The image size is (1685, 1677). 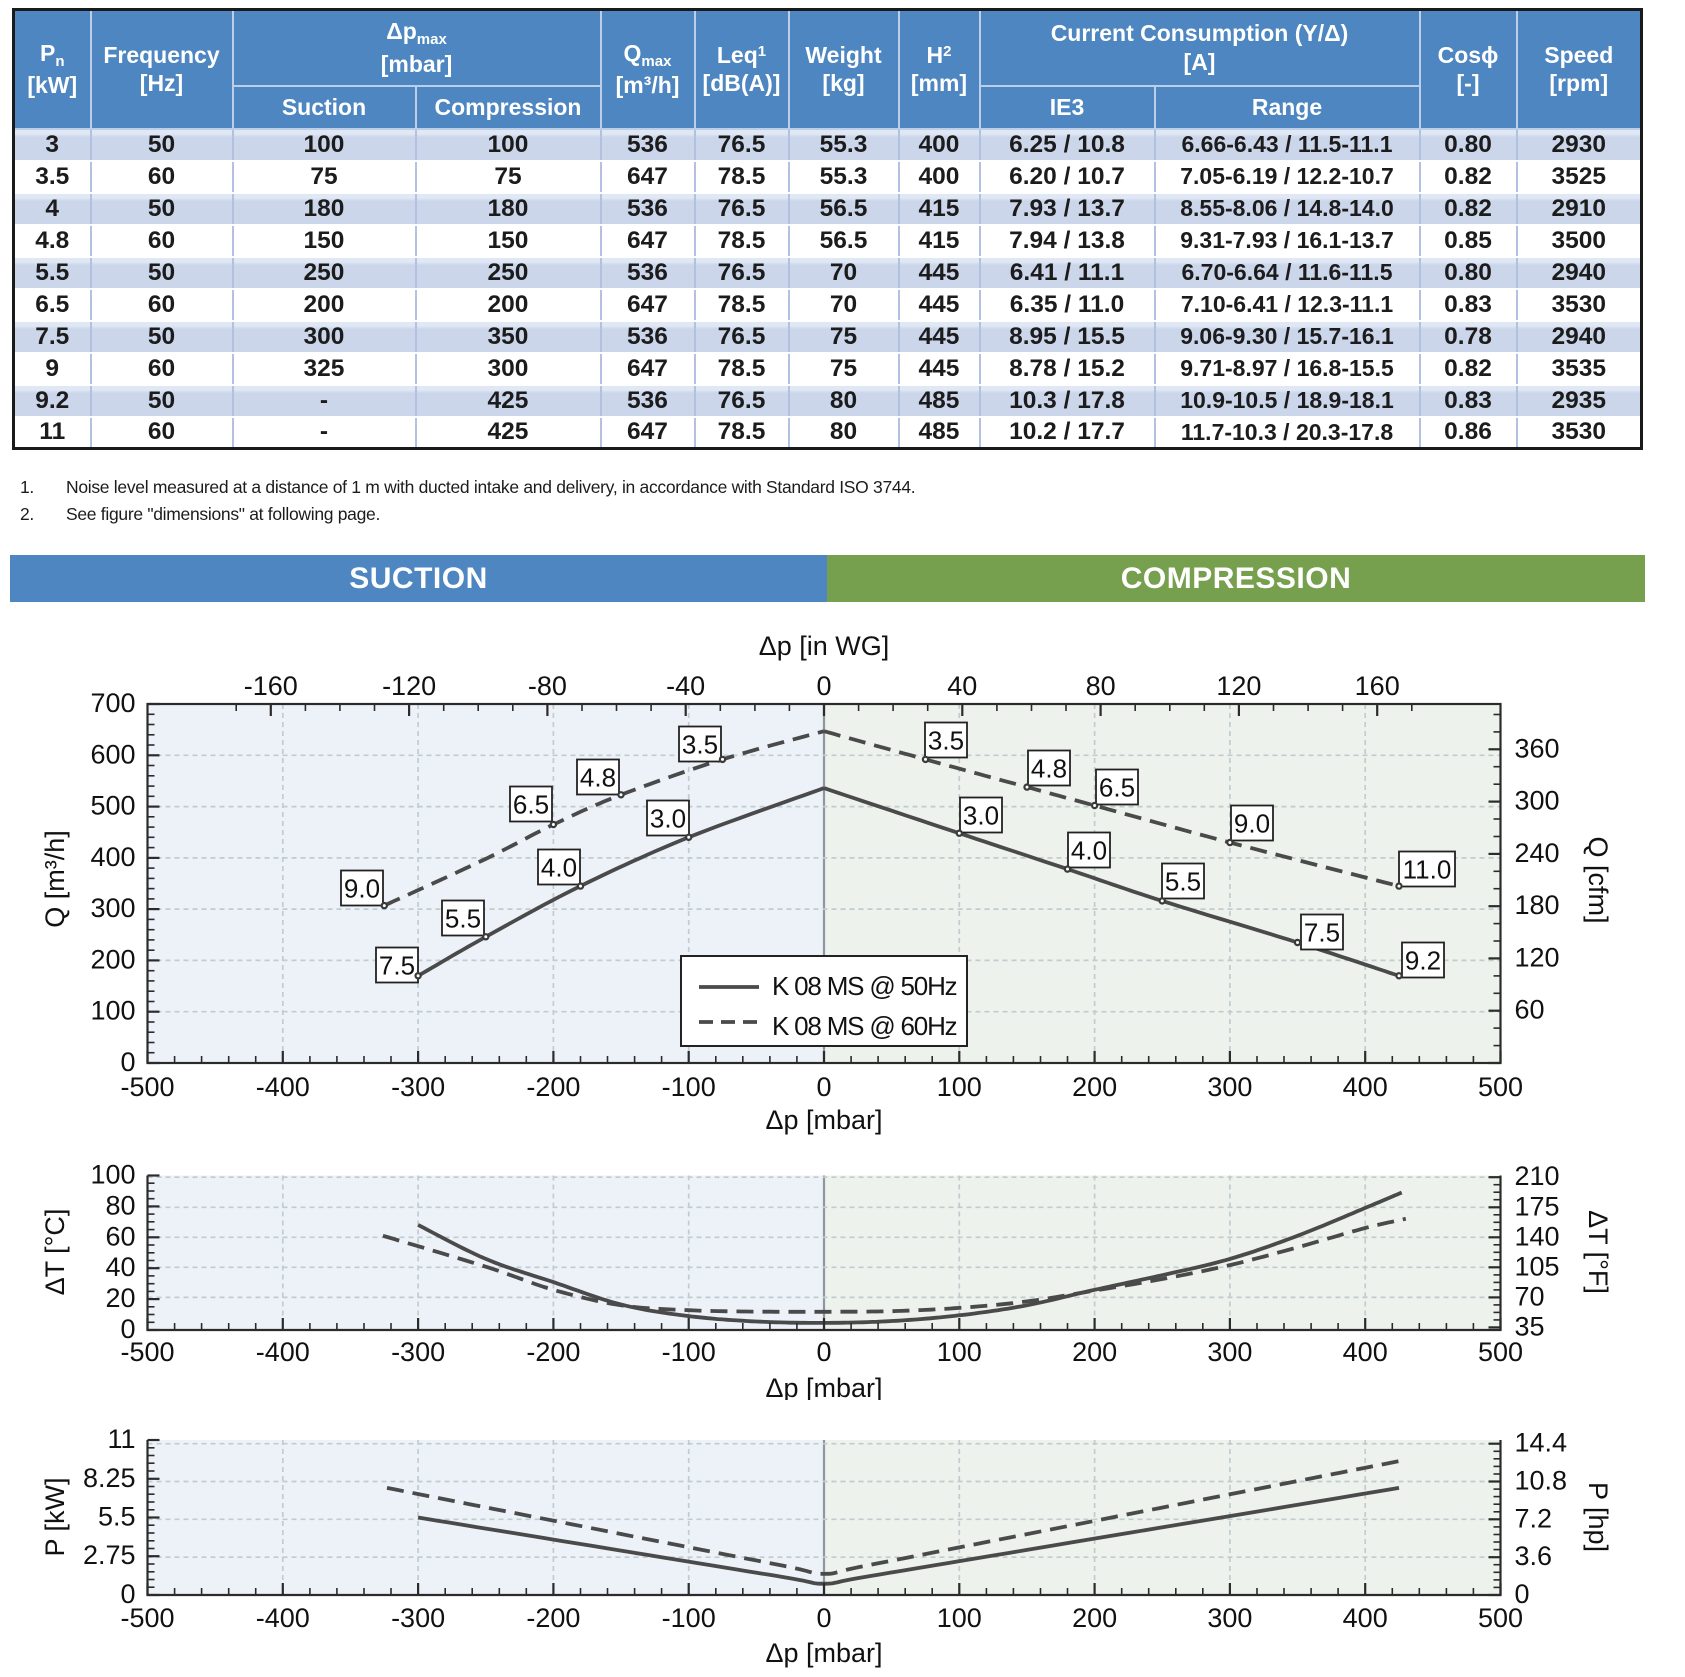 I want to click on svg-text: 14.4, so click(x=1541, y=1443).